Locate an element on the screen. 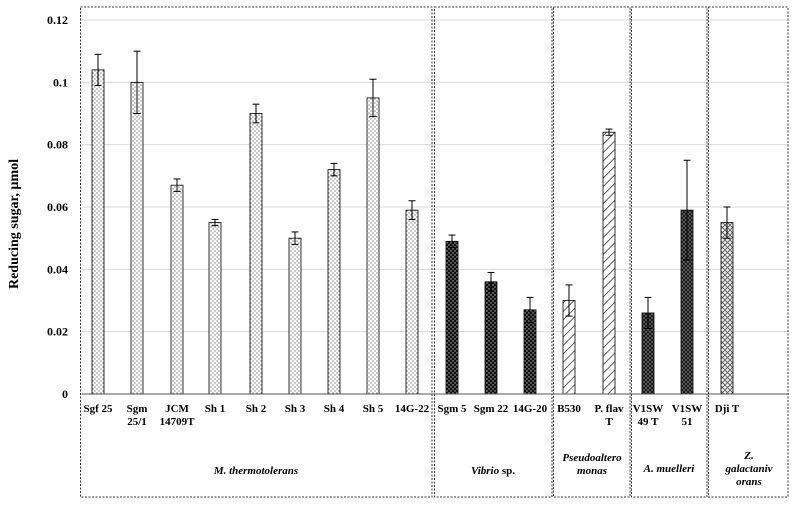  category-label: 14G-20 is located at coordinates (530, 409).